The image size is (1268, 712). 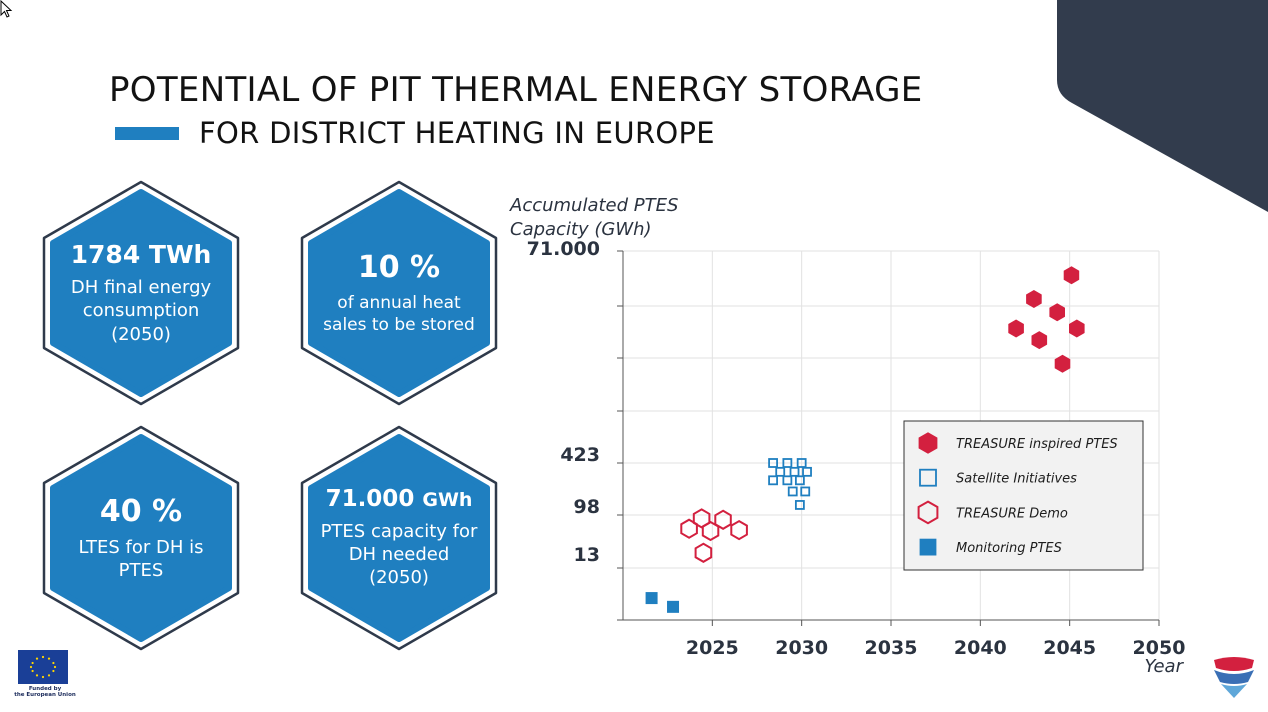 What do you see at coordinates (712, 648) in the screenshot?
I see `x-tick-label: 2025` at bounding box center [712, 648].